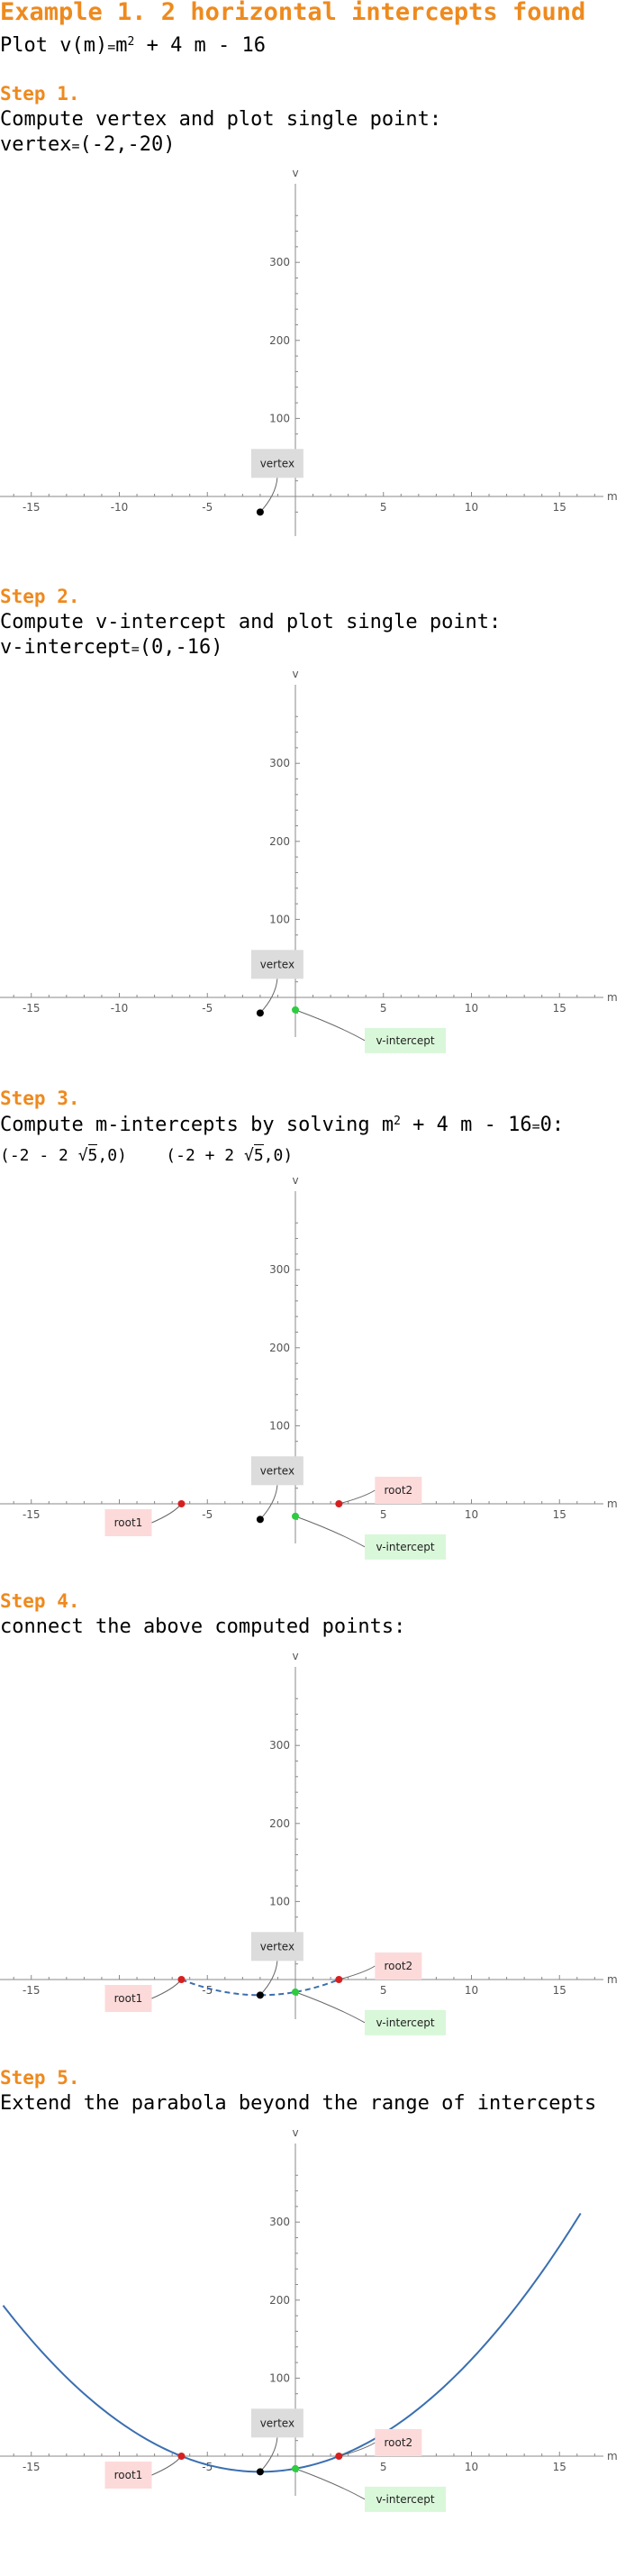 The image size is (625, 2576). I want to click on step-1-result: vertex=(-2,-20), so click(88, 145).